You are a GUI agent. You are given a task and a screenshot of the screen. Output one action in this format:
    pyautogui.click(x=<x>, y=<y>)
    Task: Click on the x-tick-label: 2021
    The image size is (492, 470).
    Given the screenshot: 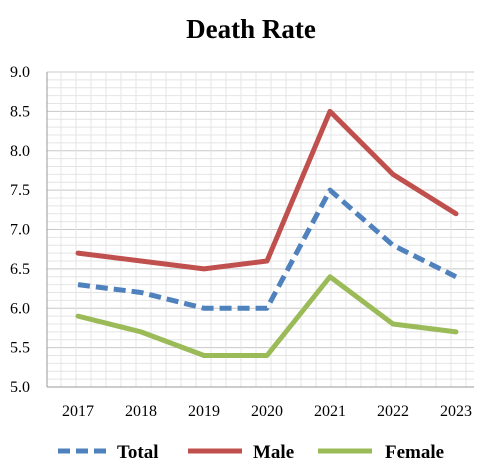 What is the action you would take?
    pyautogui.click(x=330, y=411)
    